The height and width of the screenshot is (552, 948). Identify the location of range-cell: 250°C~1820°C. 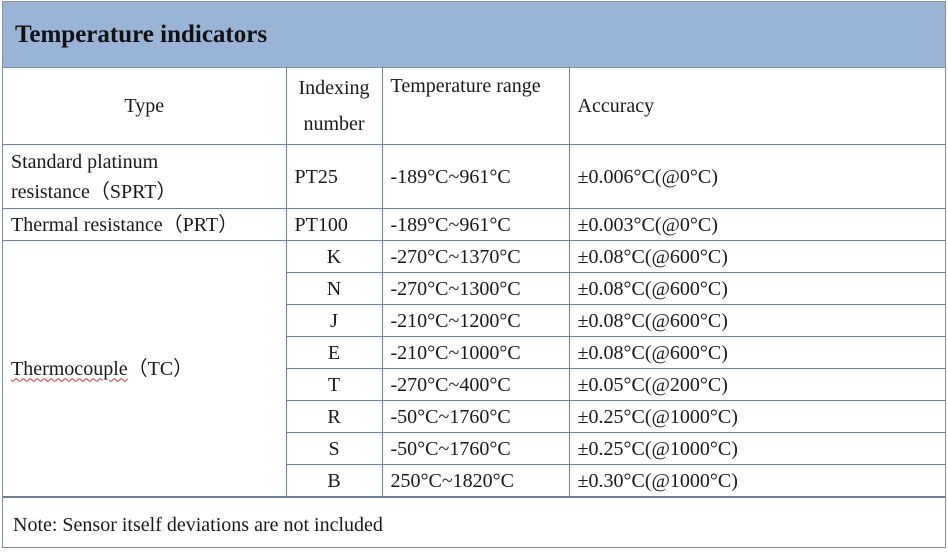
(475, 480).